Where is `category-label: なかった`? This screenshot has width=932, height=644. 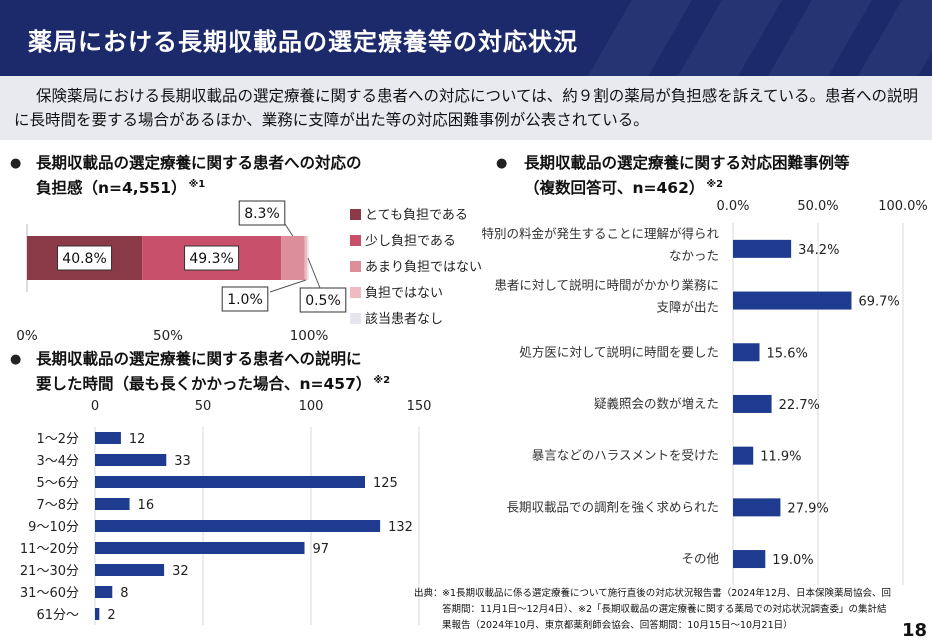 category-label: なかった is located at coordinates (694, 255).